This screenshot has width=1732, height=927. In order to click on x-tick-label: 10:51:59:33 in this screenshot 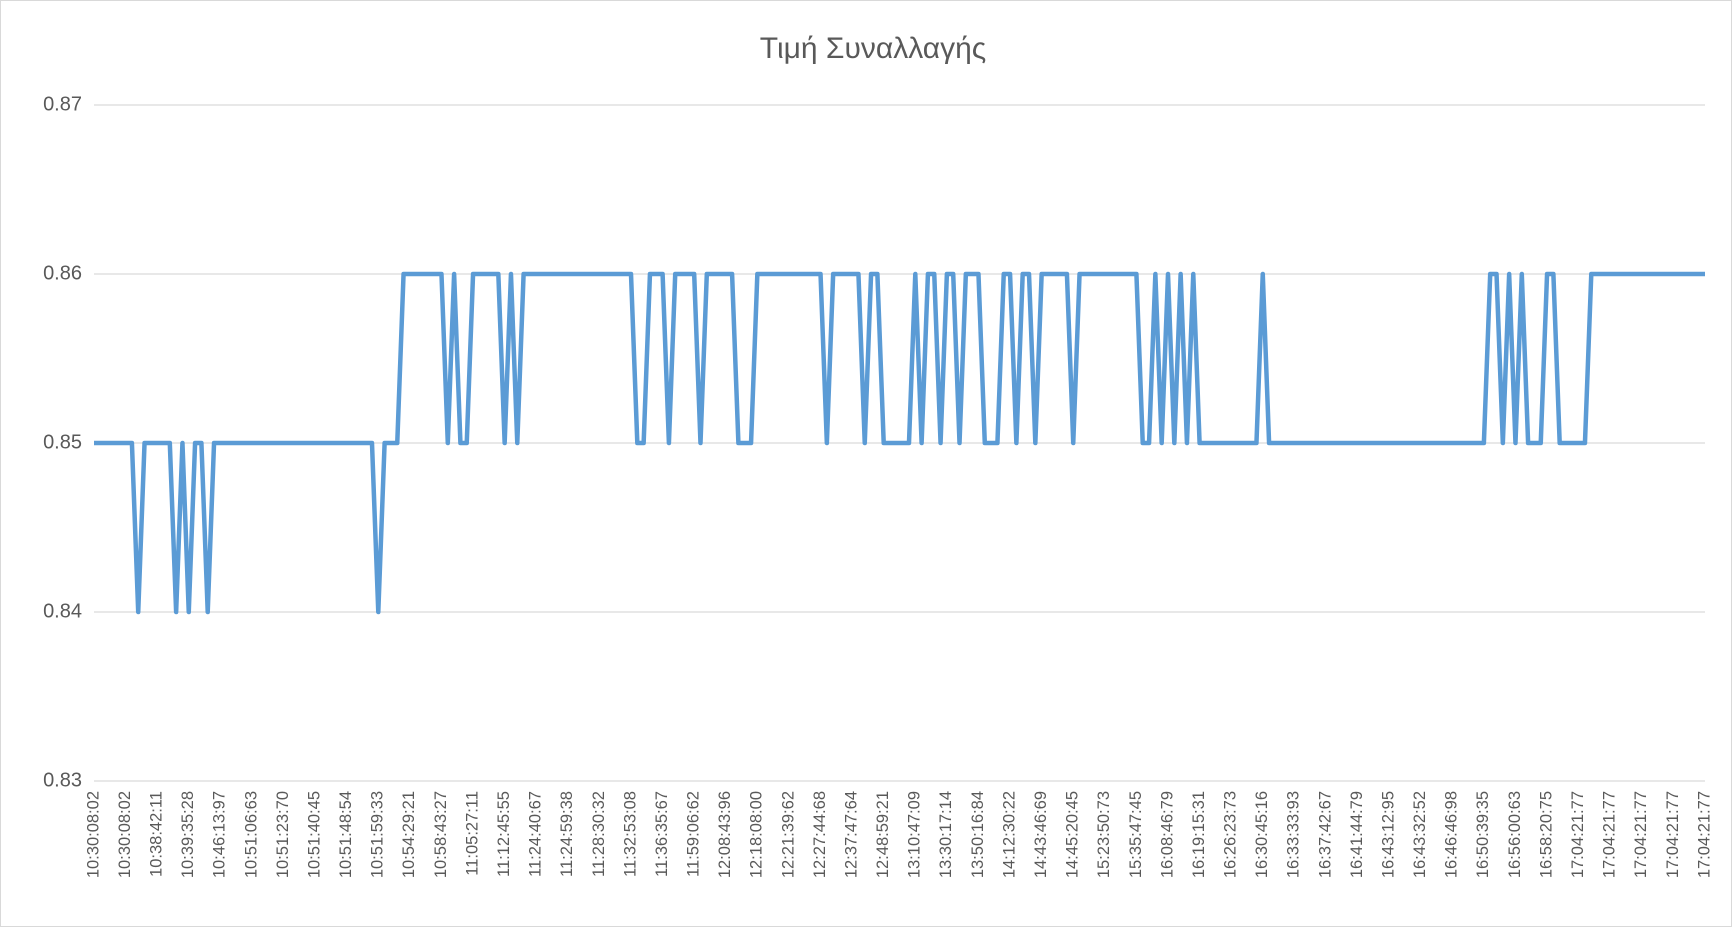, I will do `click(378, 834)`.